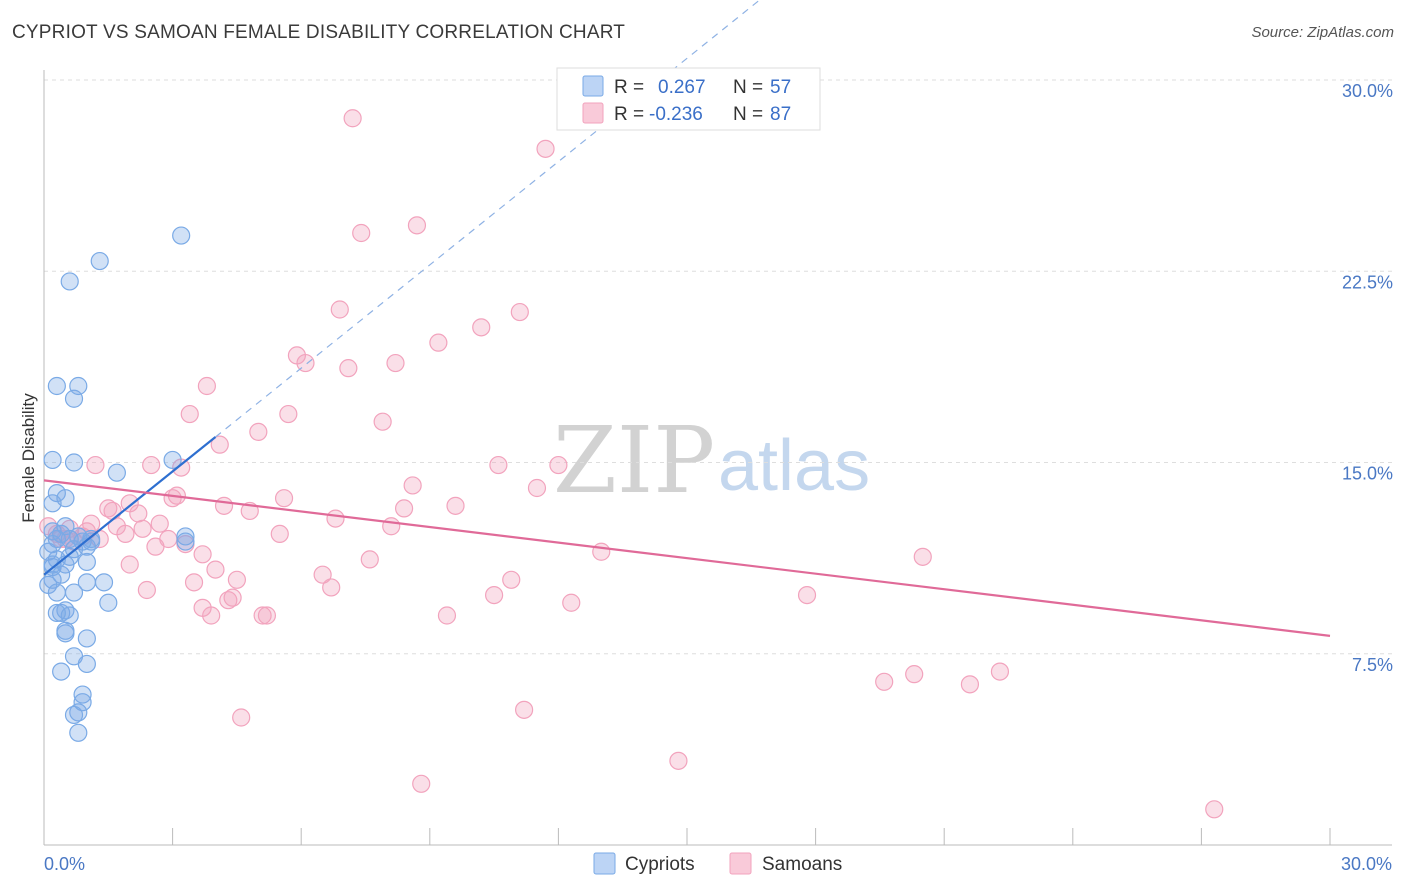 This screenshot has height=892, width=1406. Describe the element at coordinates (64, 864) in the screenshot. I see `x-tick-label-min: 0.0%` at that location.